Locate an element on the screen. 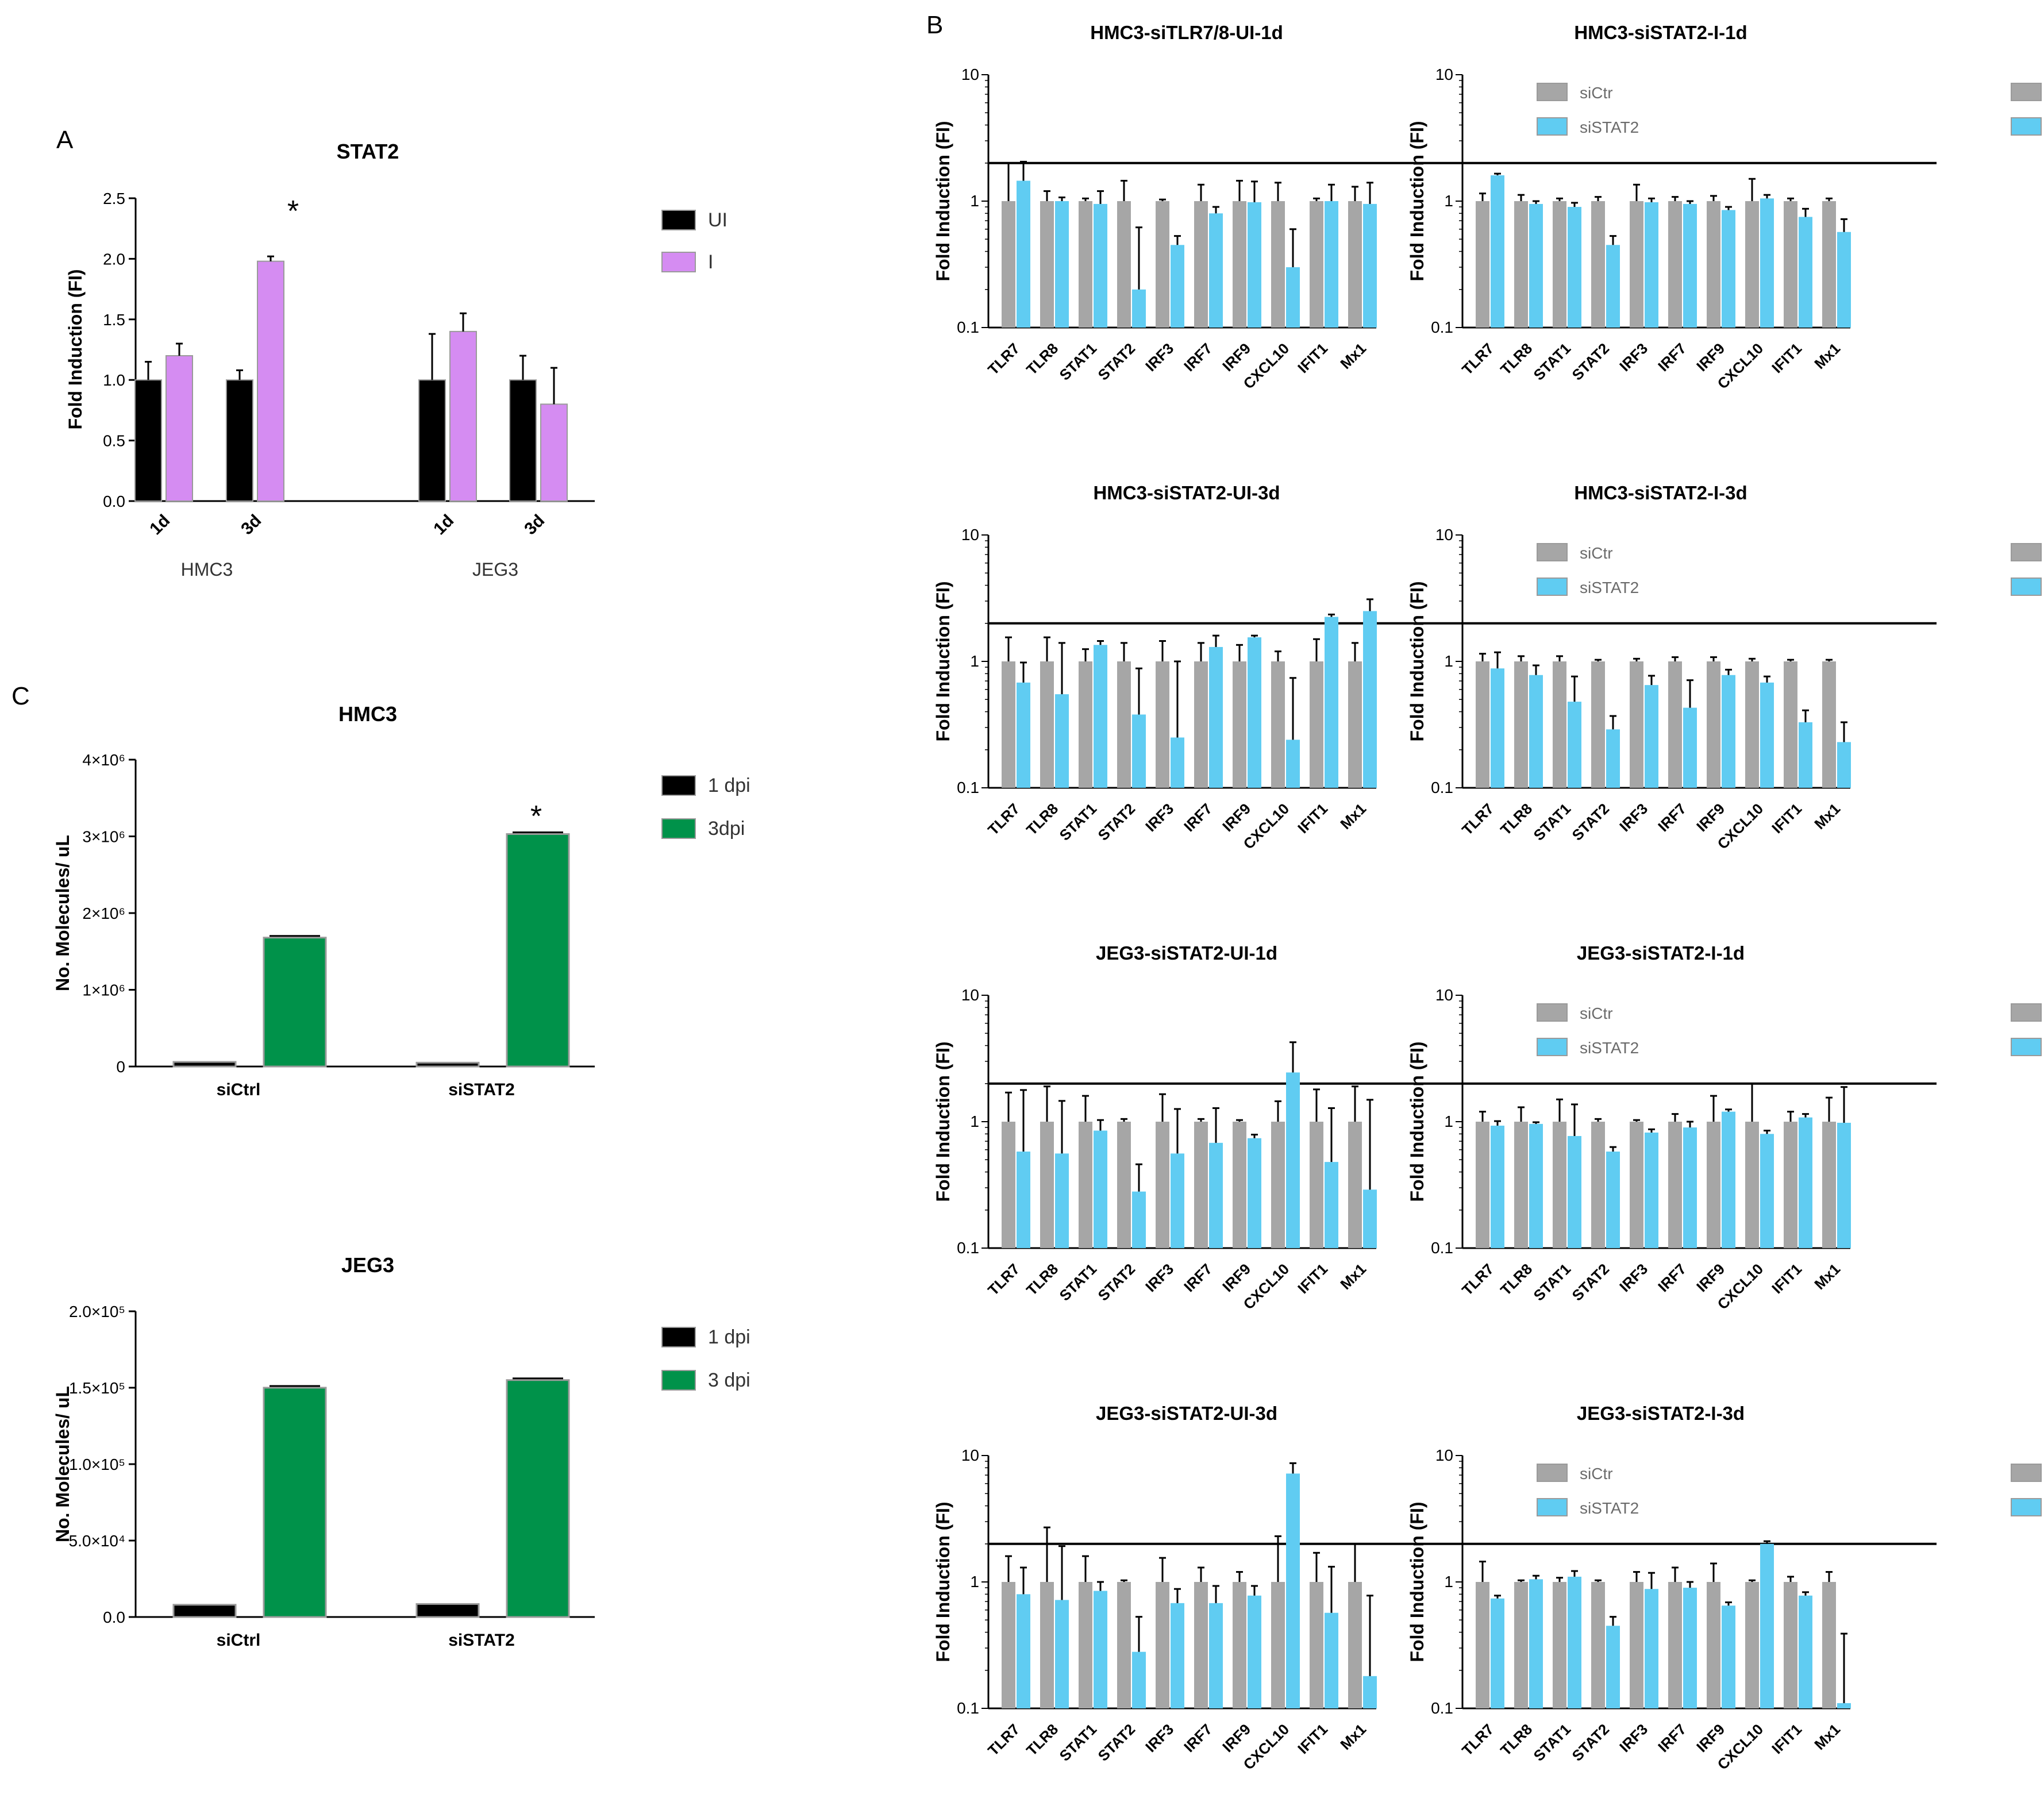 The width and height of the screenshot is (2044, 1798). panel-b-x-tick-label: STAT1 is located at coordinates (1552, 1742).